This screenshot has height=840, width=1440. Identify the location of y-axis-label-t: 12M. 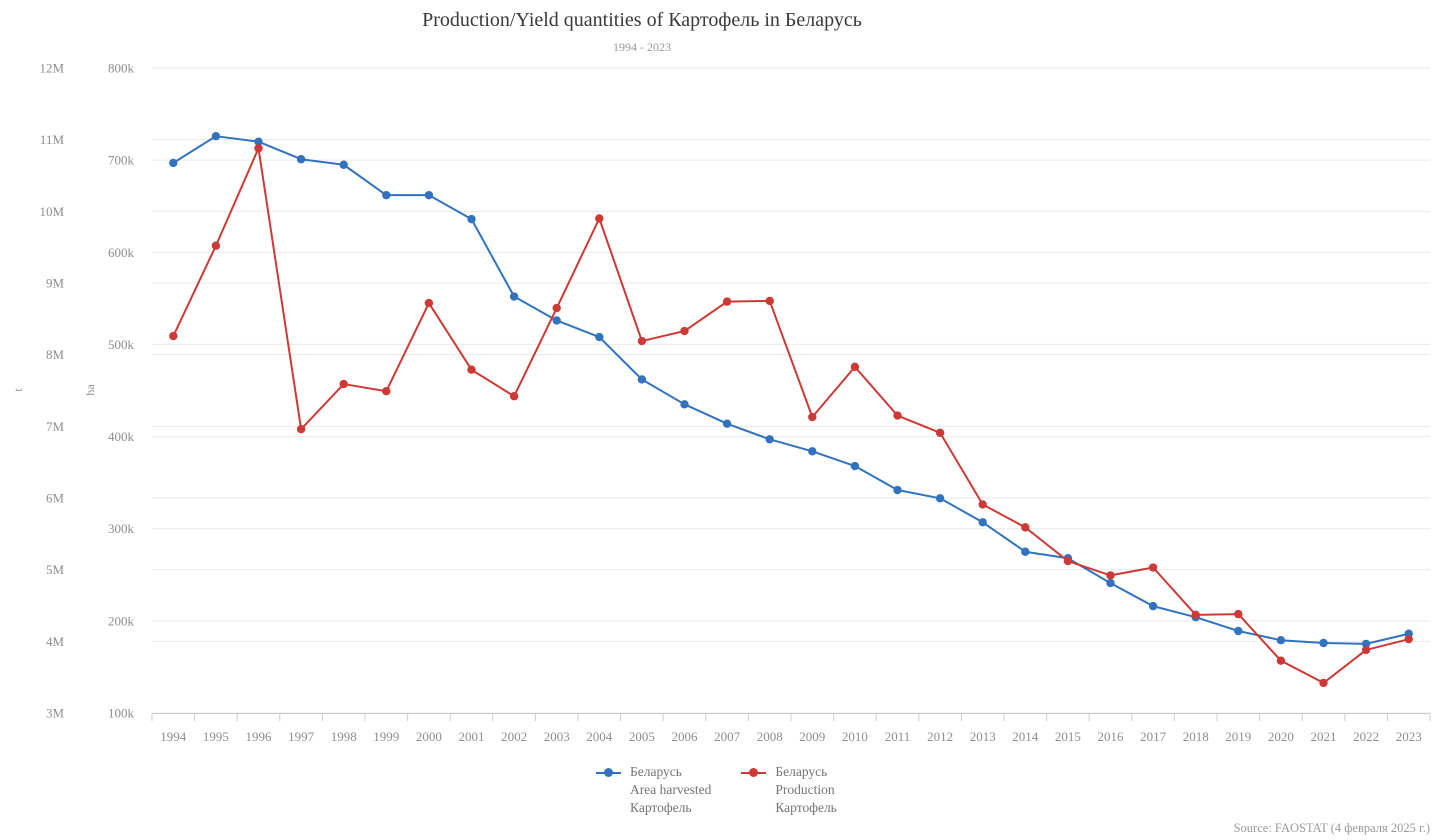
(51, 68).